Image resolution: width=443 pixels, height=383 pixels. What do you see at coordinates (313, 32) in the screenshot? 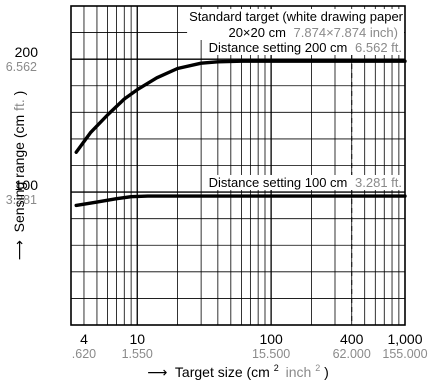
I see `standard-target-annotation-line2: 20×20 cm 7.874×7.874 inch)` at bounding box center [313, 32].